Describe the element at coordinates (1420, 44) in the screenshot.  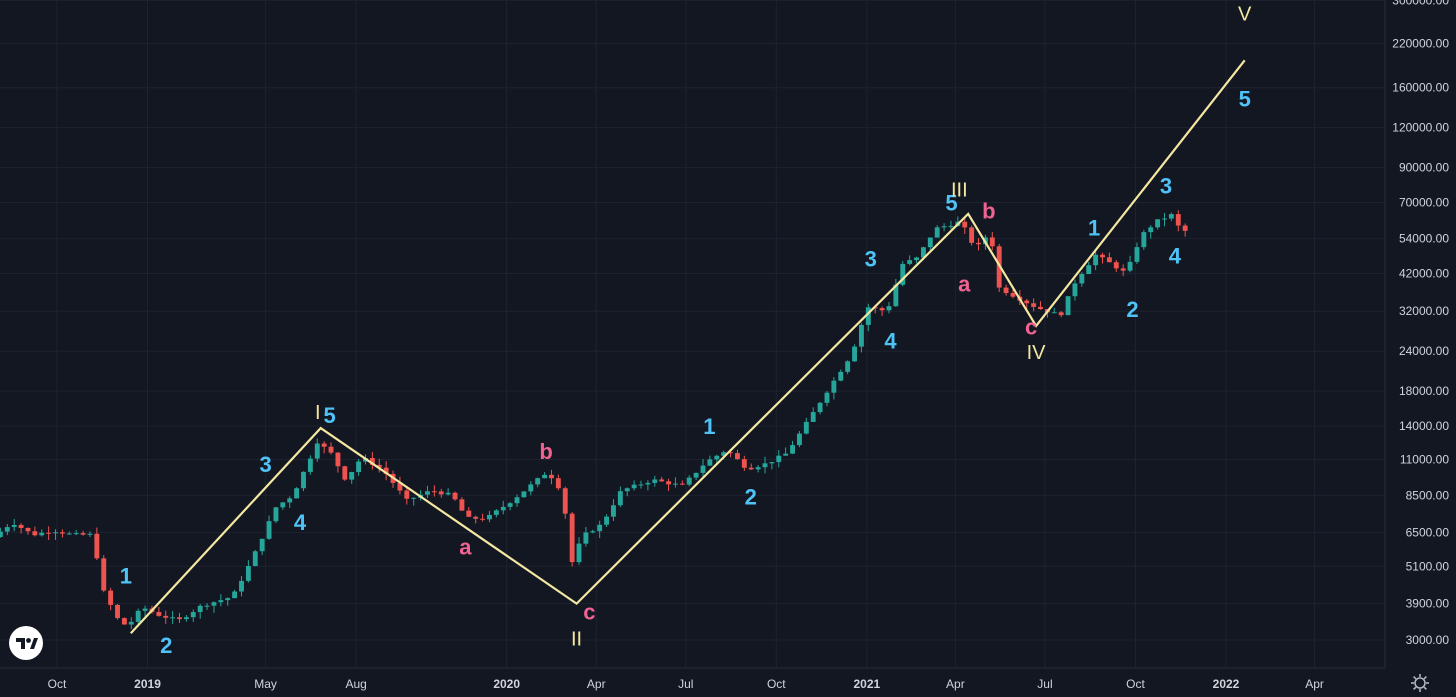
I see `y-tick-label: 220000.00` at that location.